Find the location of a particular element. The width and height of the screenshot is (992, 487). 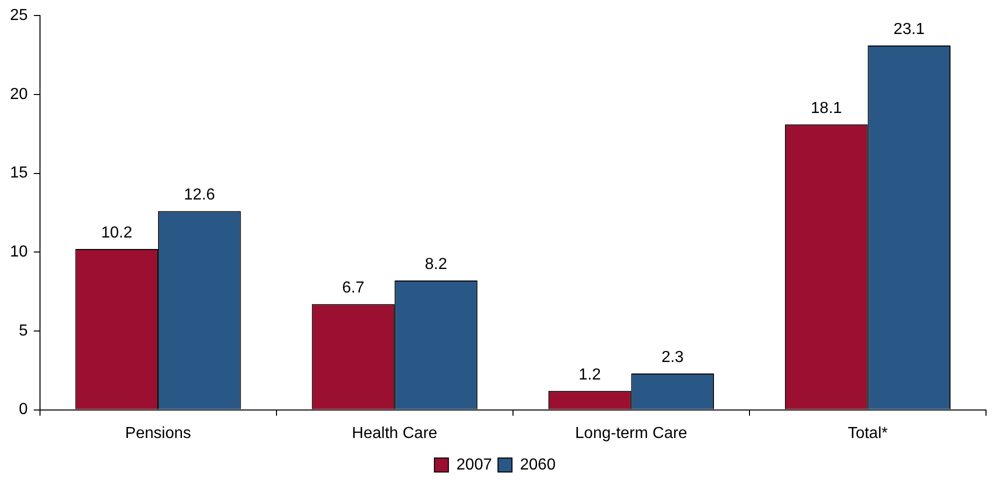

y-tick-label: 15 is located at coordinates (19, 173).